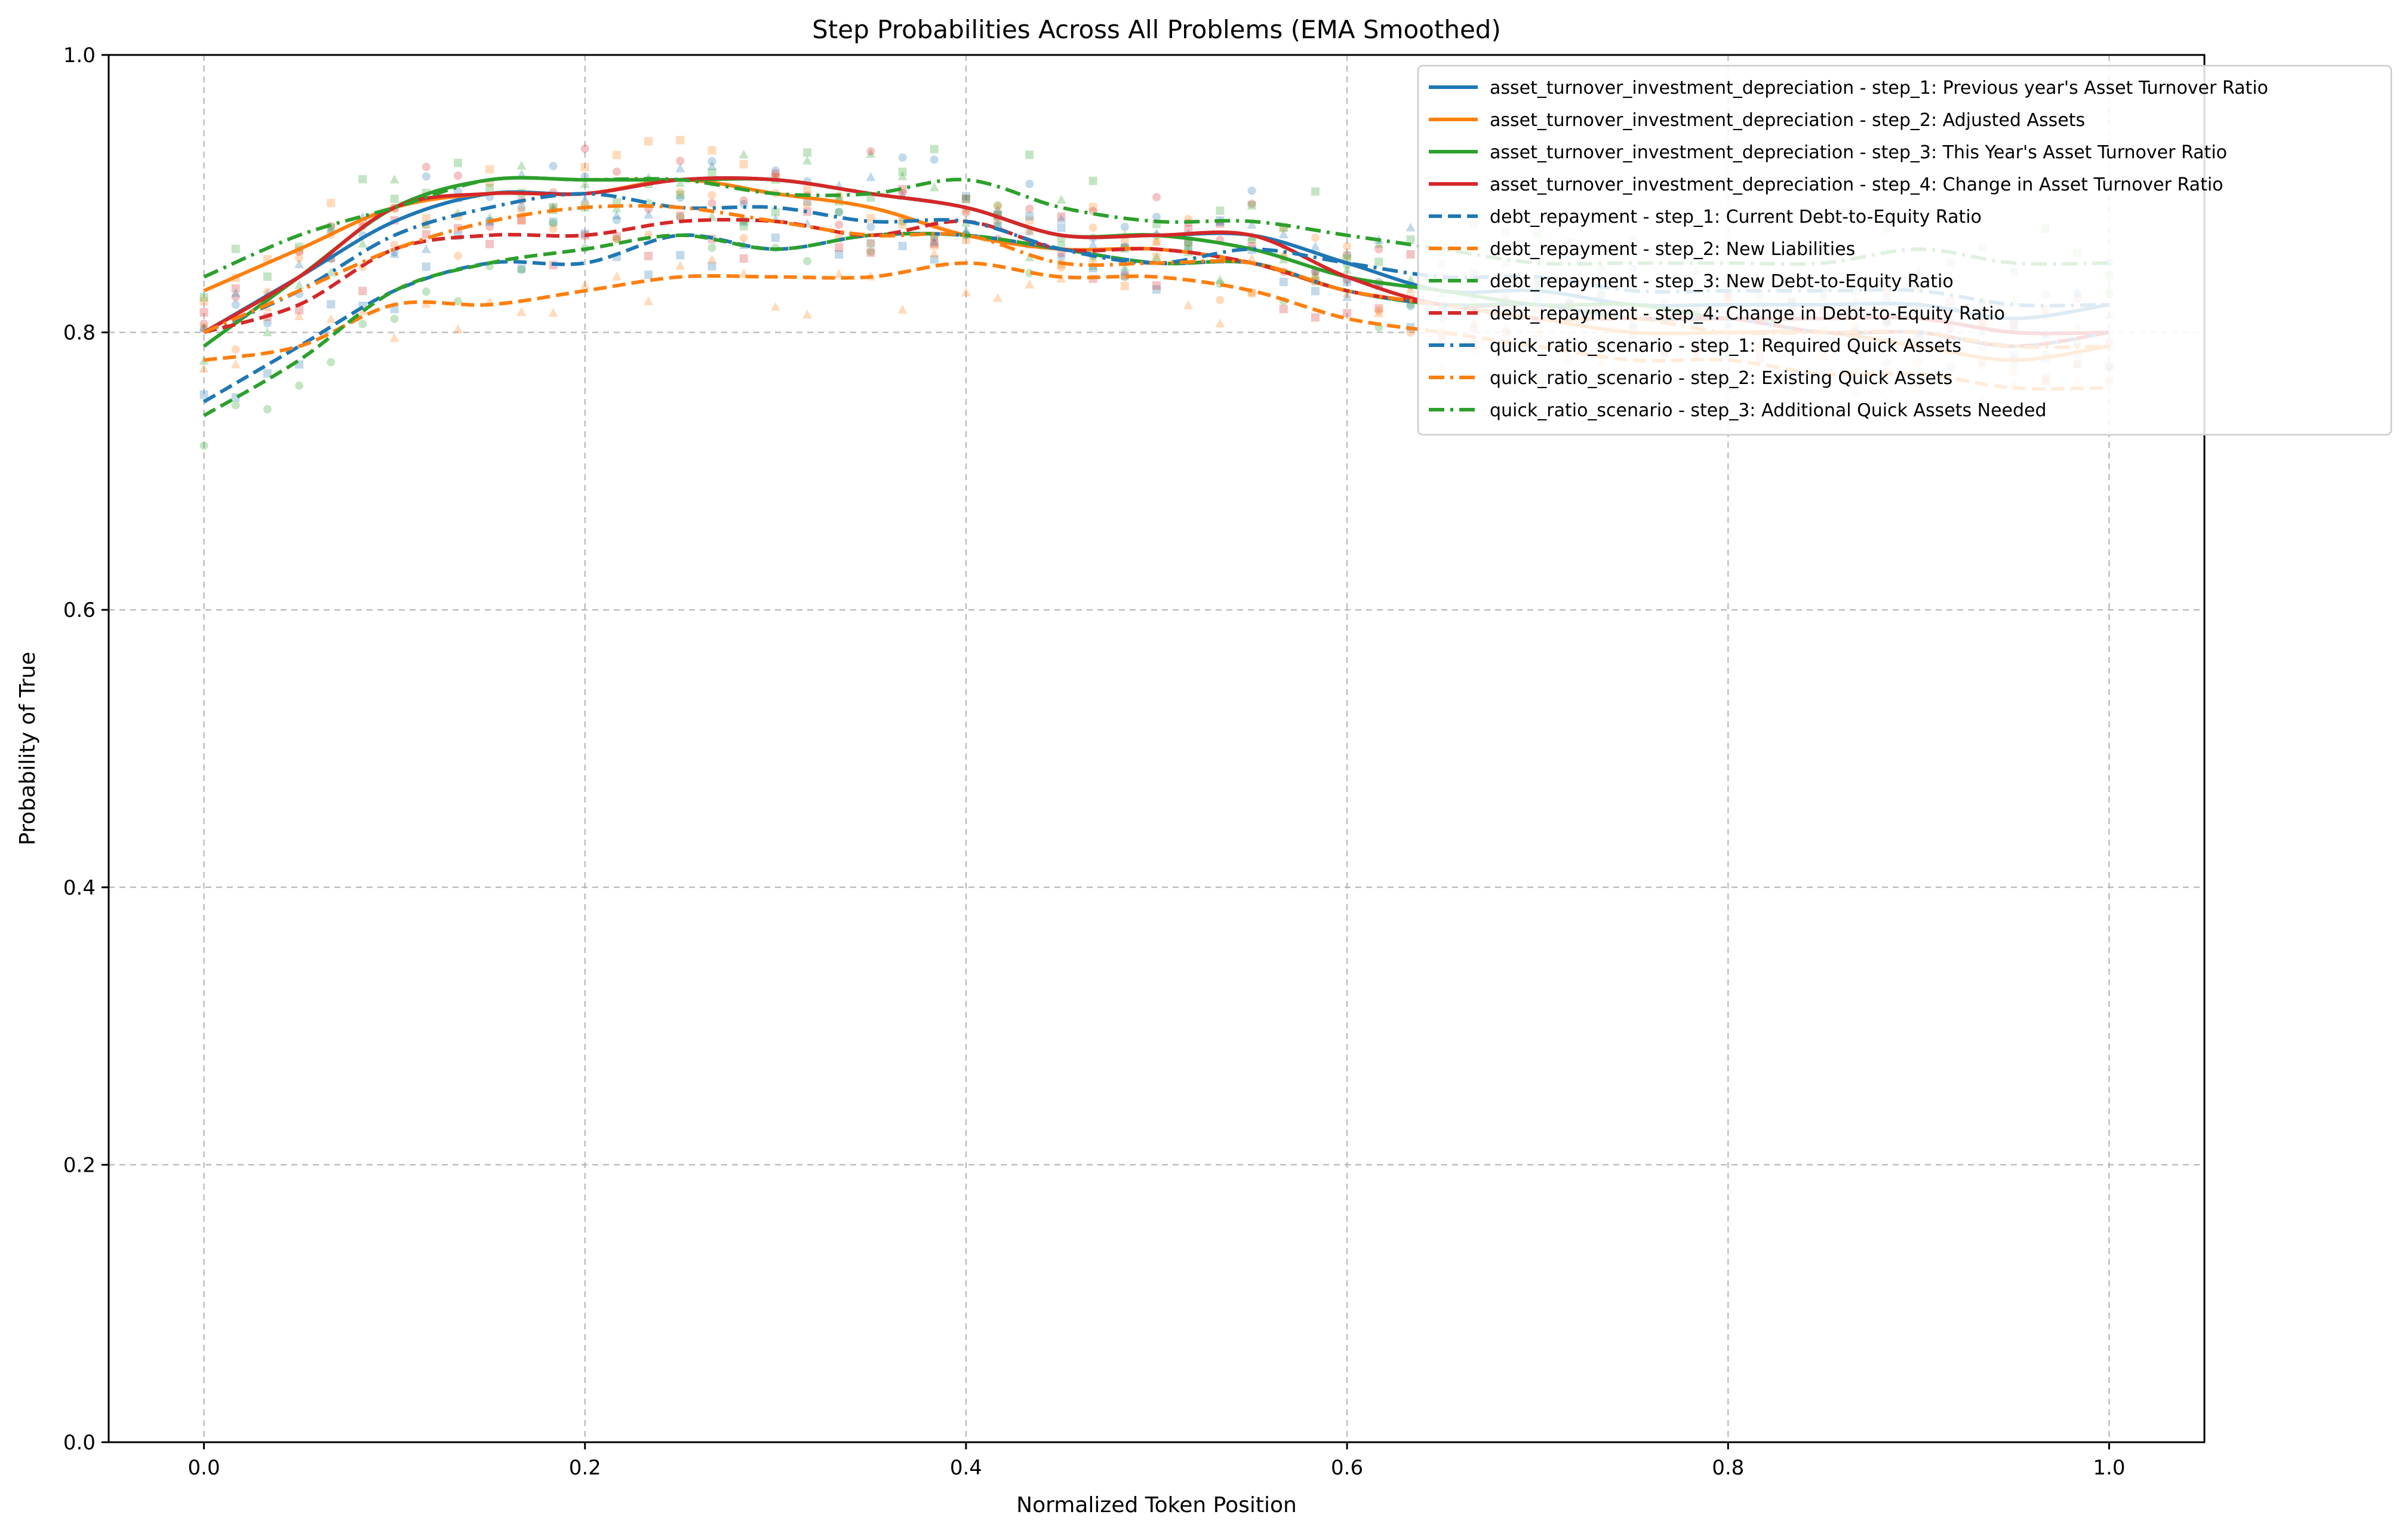 The image size is (2408, 1530). What do you see at coordinates (966, 1468) in the screenshot?
I see `x-tick-label: 0.4` at bounding box center [966, 1468].